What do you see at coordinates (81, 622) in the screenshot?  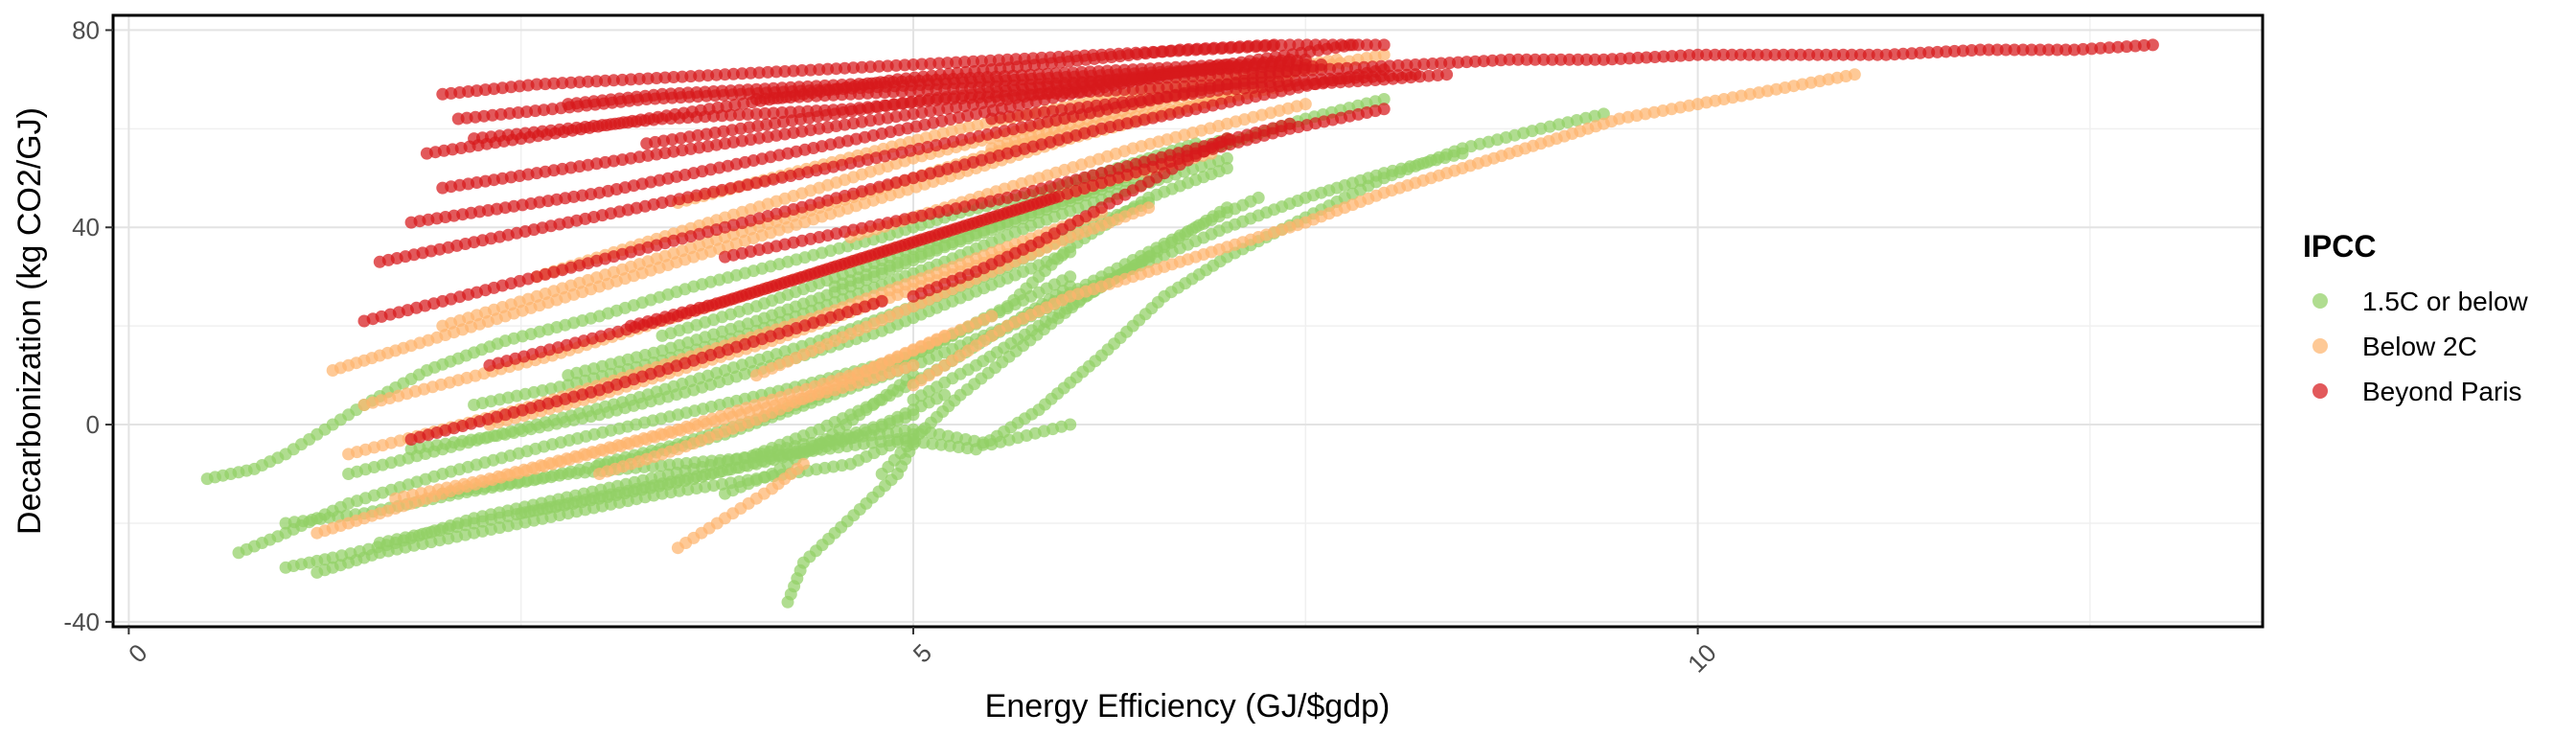 I see `y-tick-label: -40` at bounding box center [81, 622].